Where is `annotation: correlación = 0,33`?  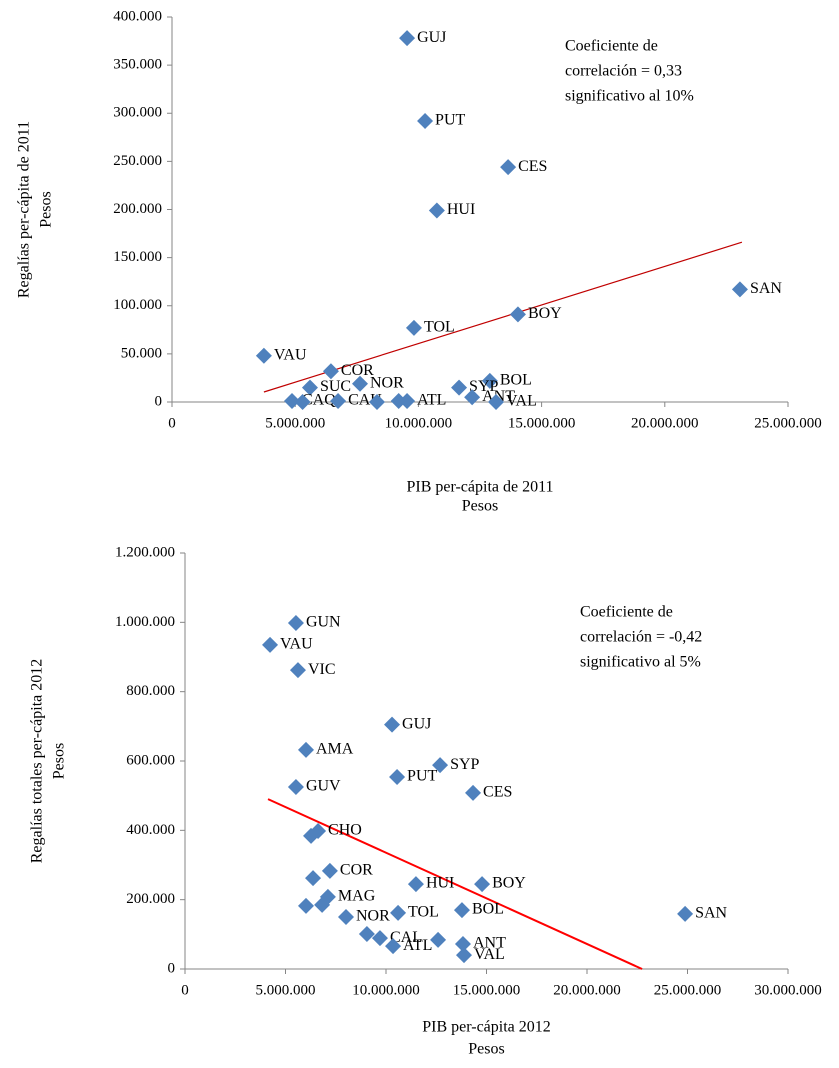 annotation: correlación = 0,33 is located at coordinates (623, 71).